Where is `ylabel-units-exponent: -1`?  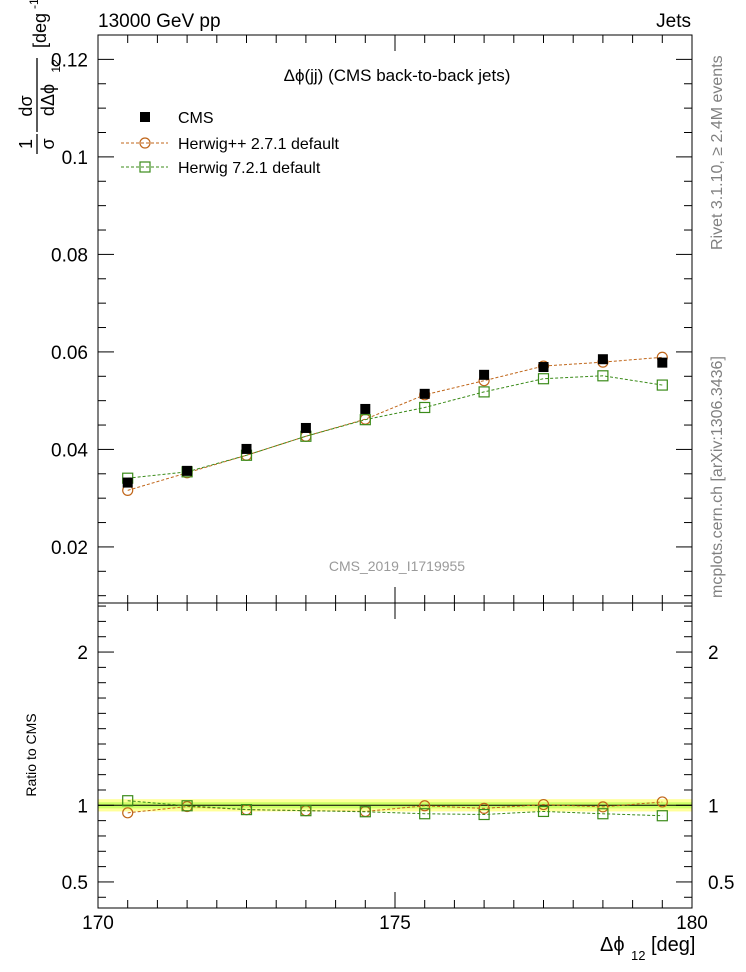
ylabel-units-exponent: -1 is located at coordinates (34, 4).